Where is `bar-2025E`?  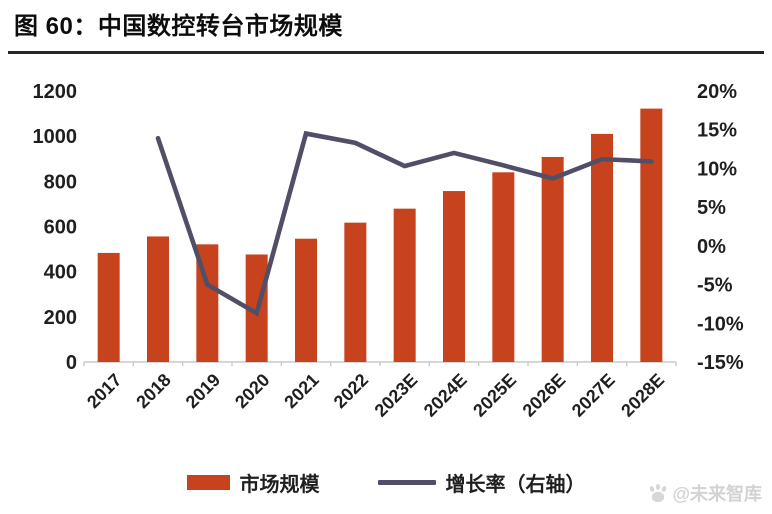 bar-2025E is located at coordinates (503, 267).